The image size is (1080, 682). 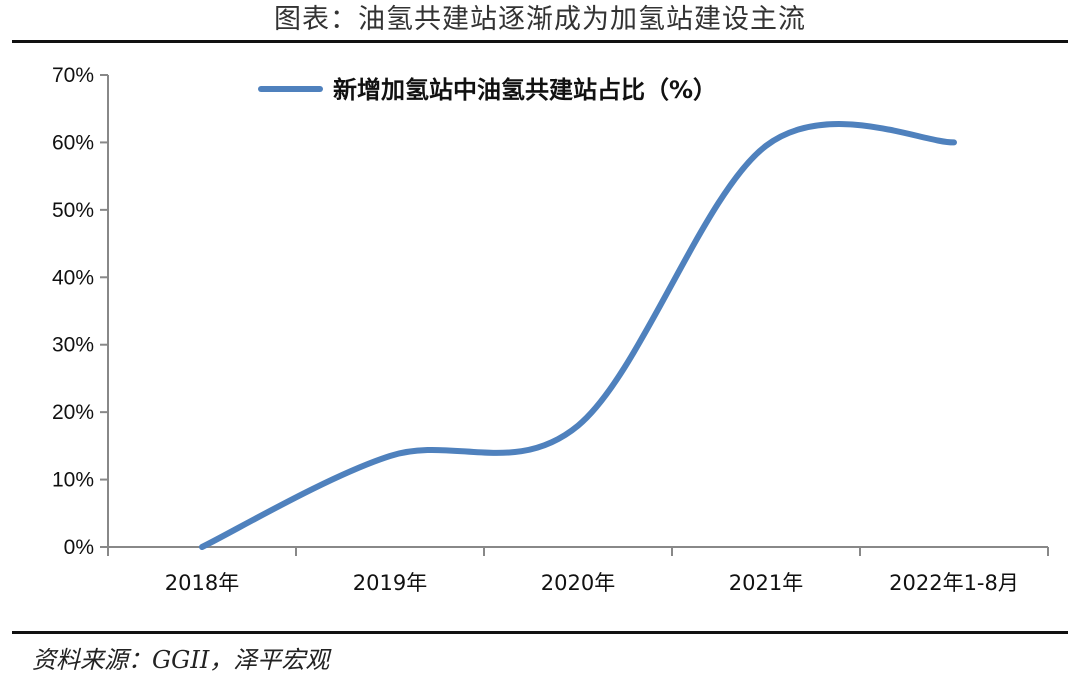 I want to click on bottom-rule, so click(x=540, y=632).